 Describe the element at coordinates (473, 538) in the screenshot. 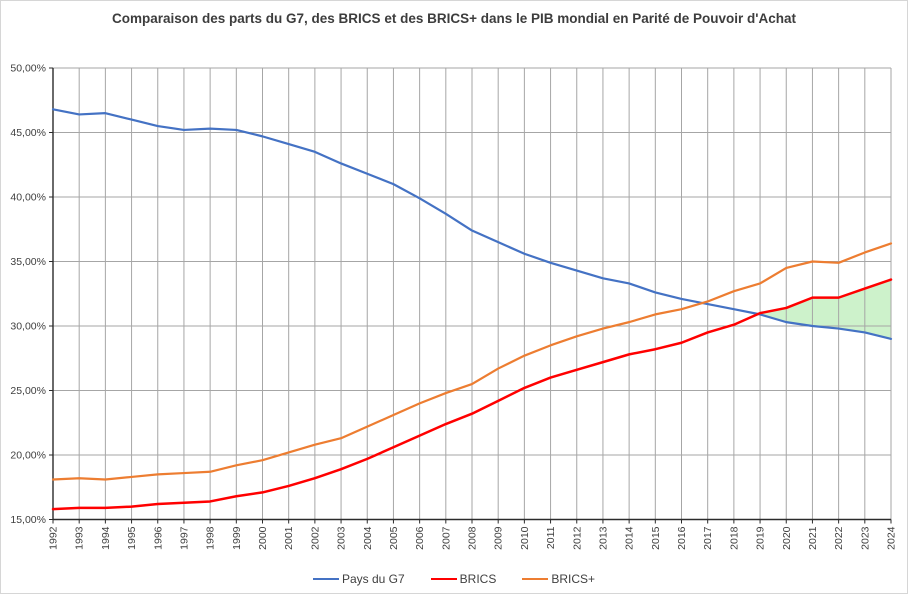

I see `x-axis-tick-label: 2008` at that location.